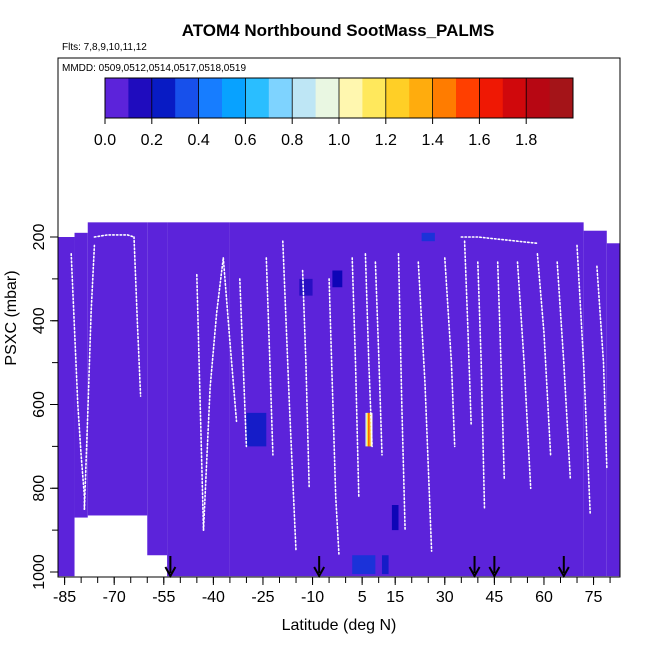 The height and width of the screenshot is (650, 650). Describe the element at coordinates (64, 597) in the screenshot. I see `x-tick-label: -85` at that location.